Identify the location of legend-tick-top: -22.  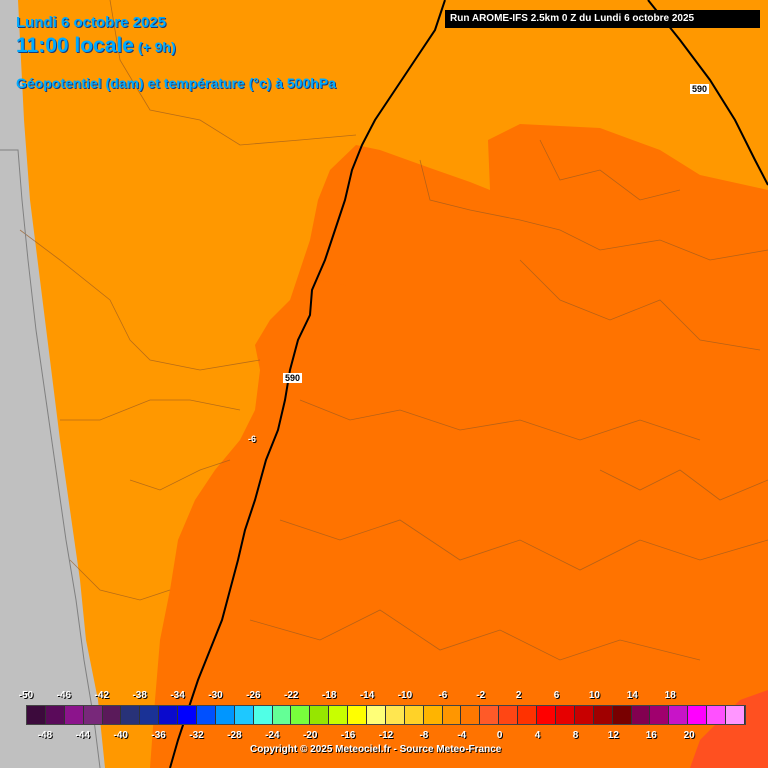
(291, 695).